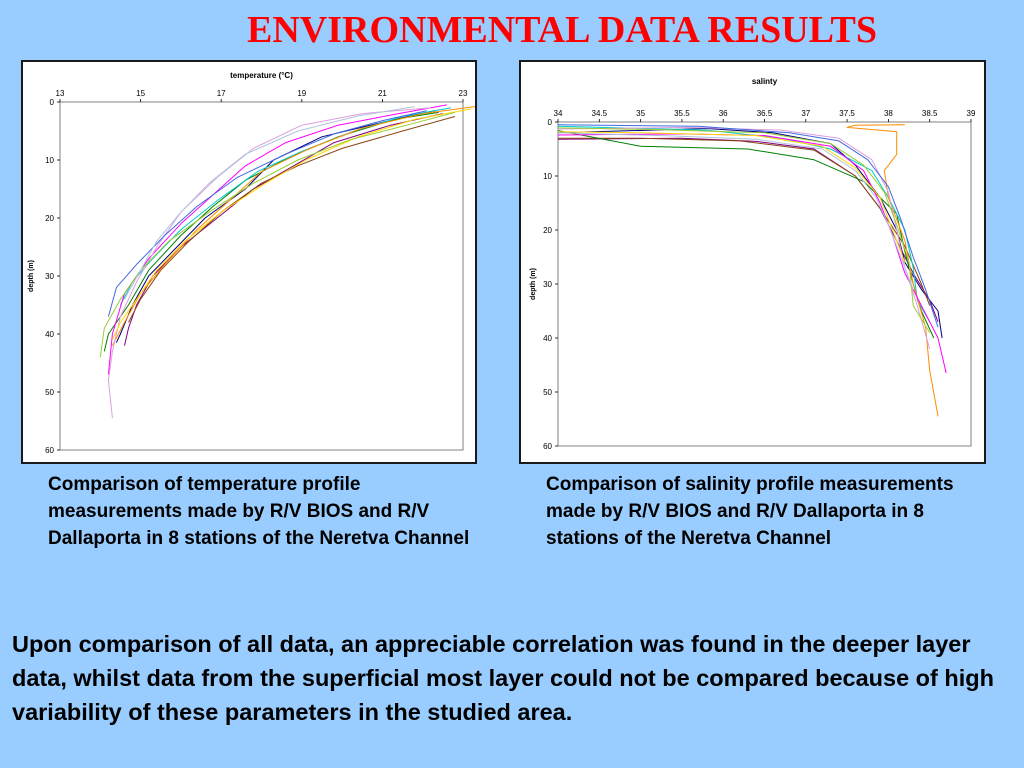 The image size is (1024, 768). What do you see at coordinates (765, 113) in the screenshot?
I see `x-tick-label: 36.5` at bounding box center [765, 113].